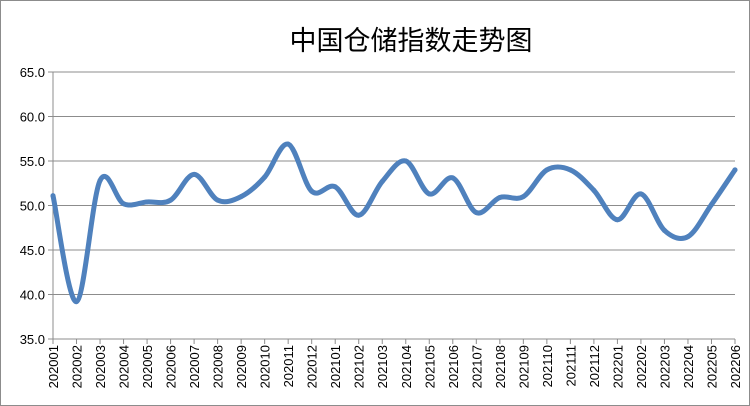 This screenshot has height=406, width=750. I want to click on x-tick-label: 202206, so click(735, 366).